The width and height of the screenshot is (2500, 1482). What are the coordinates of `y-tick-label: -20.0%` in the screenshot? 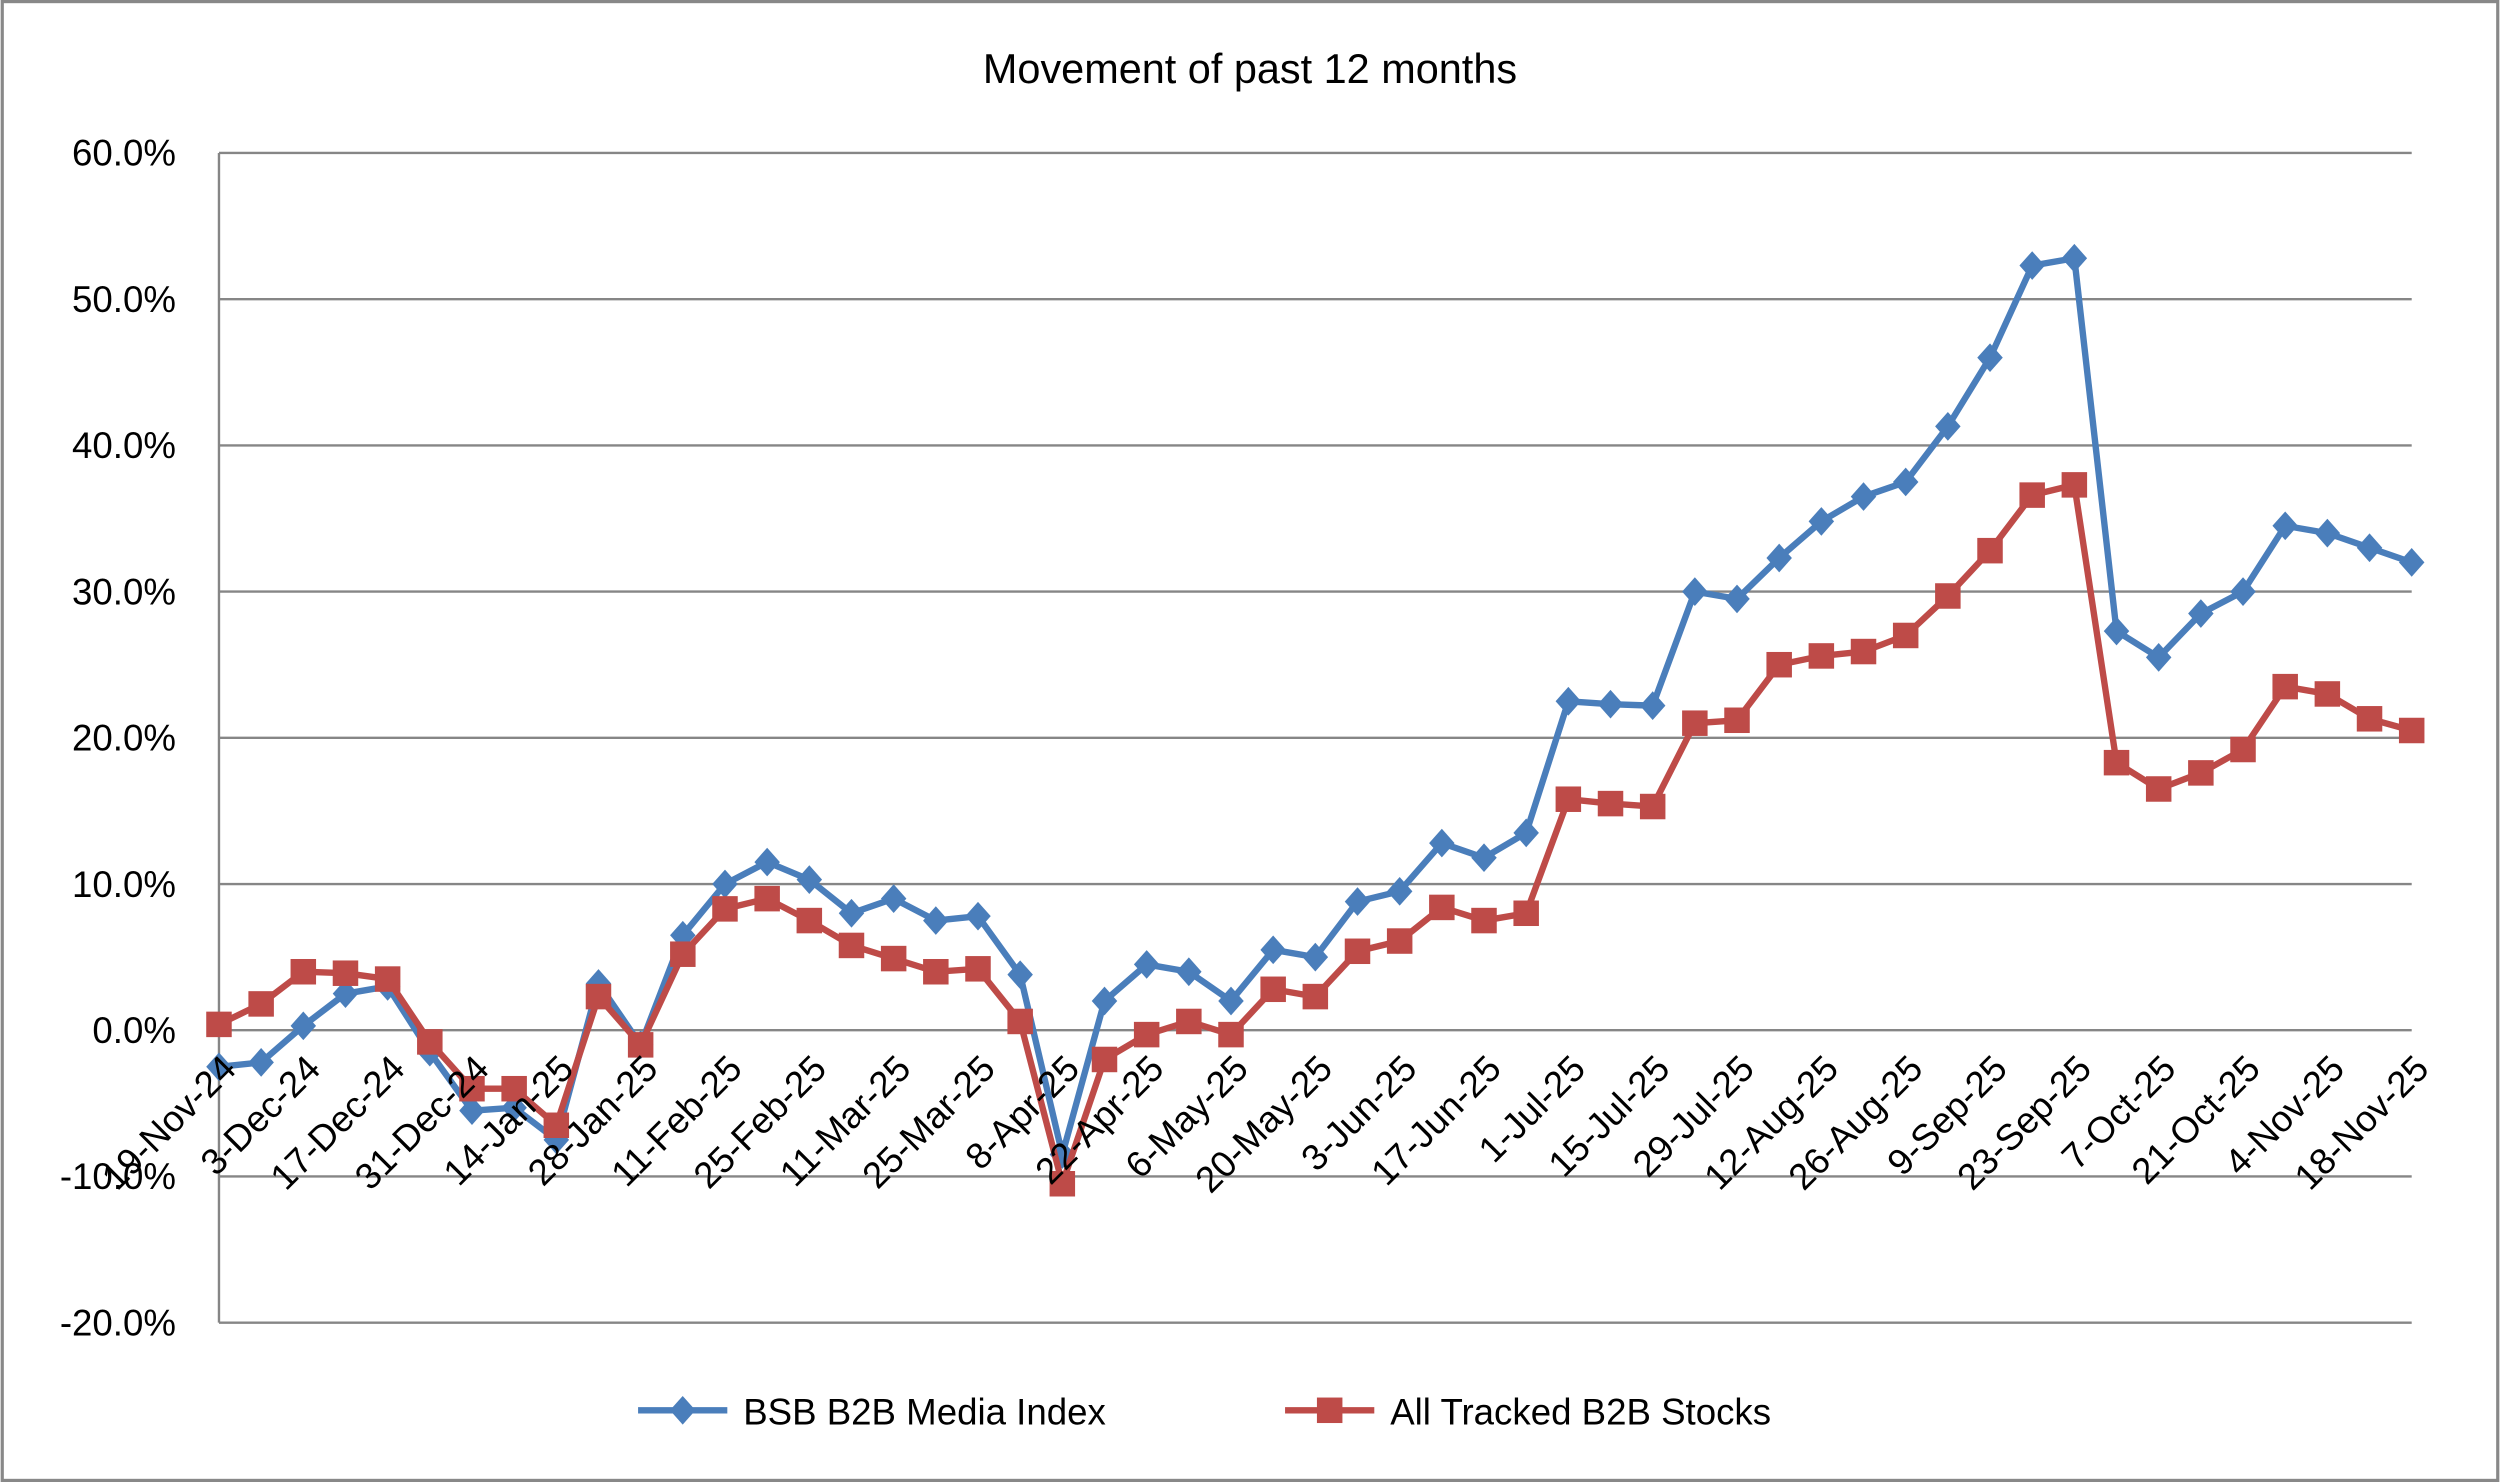 It's located at (118, 1322).